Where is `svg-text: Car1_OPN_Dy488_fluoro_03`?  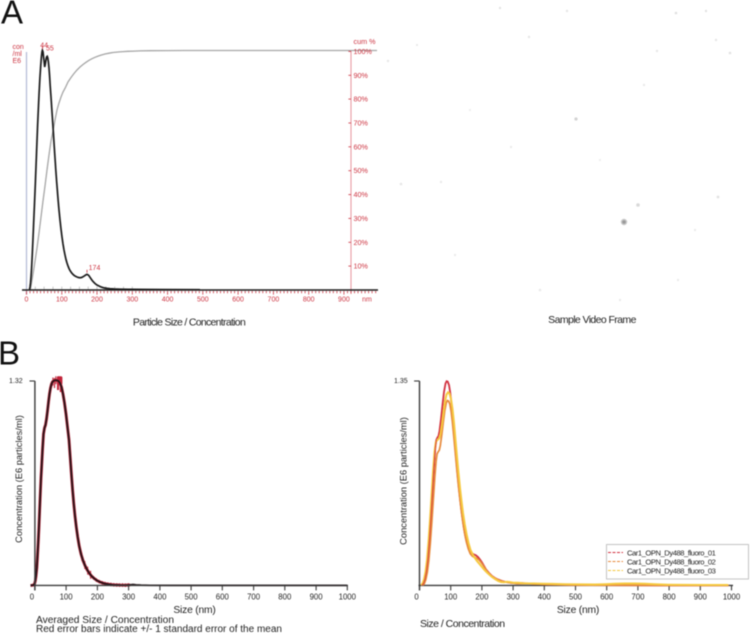
svg-text: Car1_OPN_Dy488_fluoro_03 is located at coordinates (671, 570).